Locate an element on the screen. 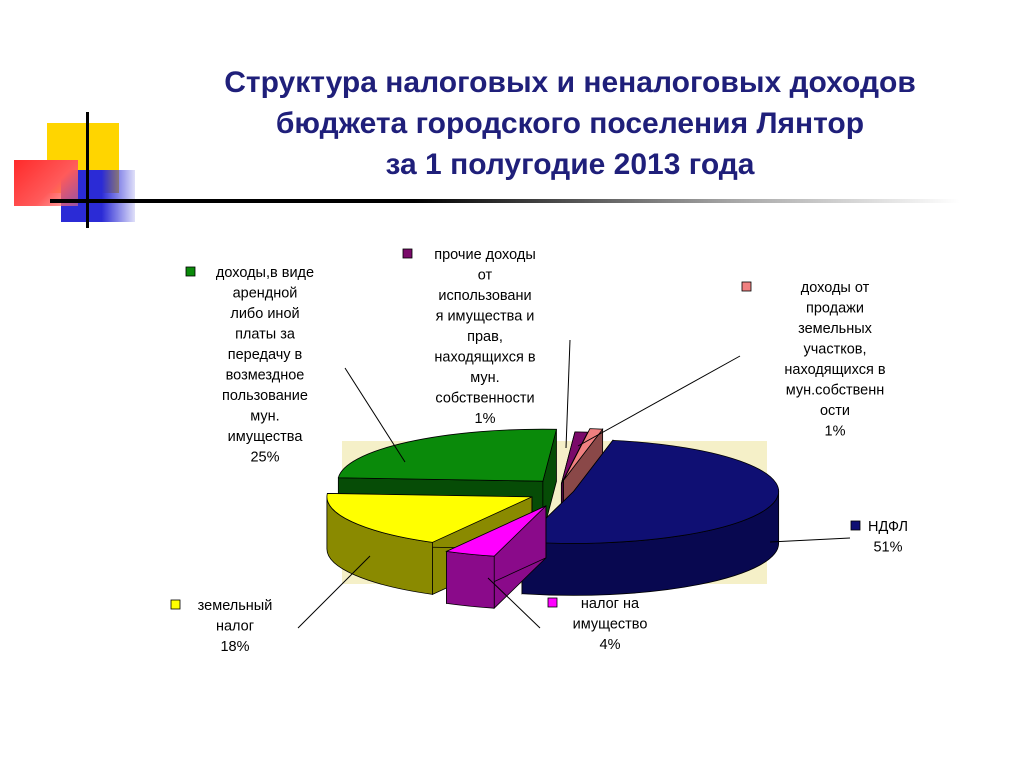 Image resolution: width=1024 pixels, height=768 pixels. slice-name-line-2-1: налог is located at coordinates (235, 627).